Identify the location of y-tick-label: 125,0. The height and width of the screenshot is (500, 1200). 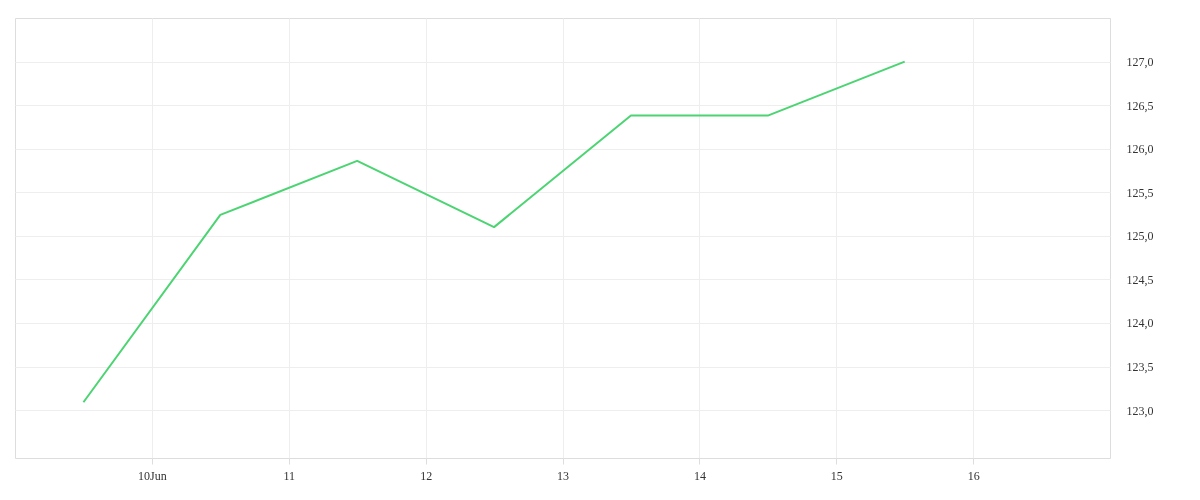
(1140, 236).